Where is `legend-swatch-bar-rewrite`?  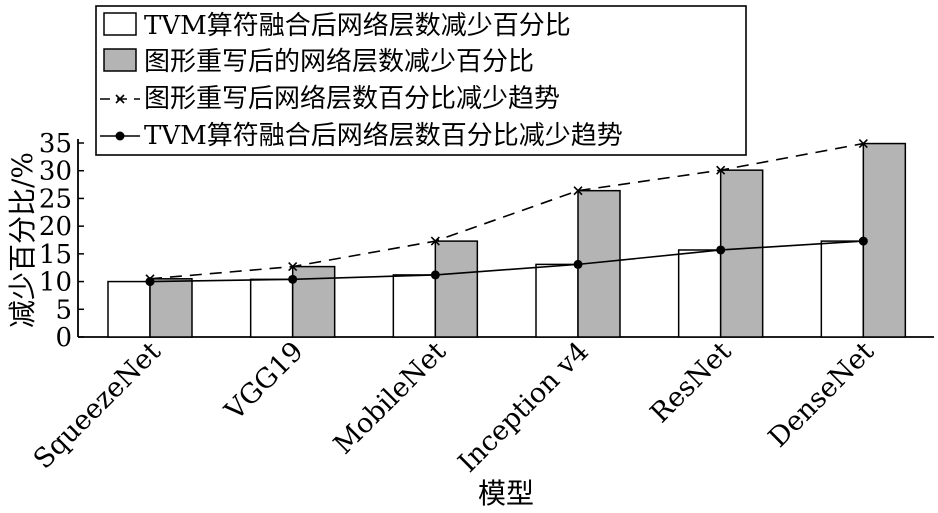
legend-swatch-bar-rewrite is located at coordinates (120, 60).